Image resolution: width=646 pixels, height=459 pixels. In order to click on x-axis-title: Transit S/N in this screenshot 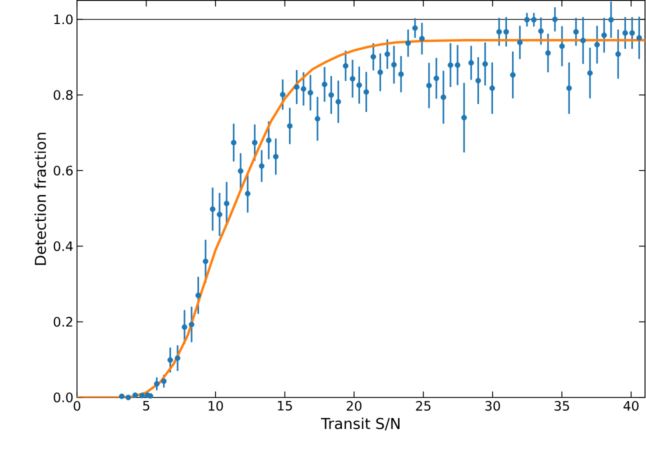, I will do `click(360, 423)`.